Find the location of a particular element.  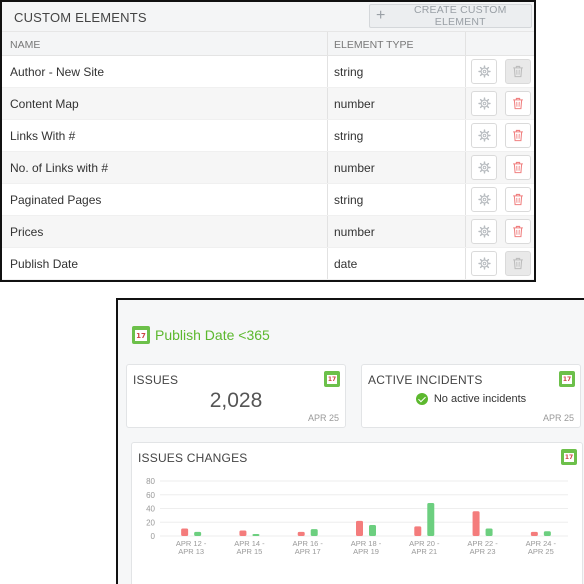

incidents-status-text: No active incidents is located at coordinates (480, 399).